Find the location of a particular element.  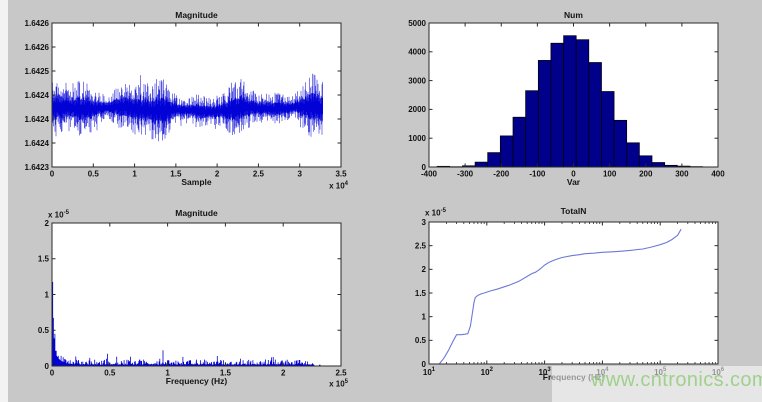

svg-text: -200 is located at coordinates (501, 174).